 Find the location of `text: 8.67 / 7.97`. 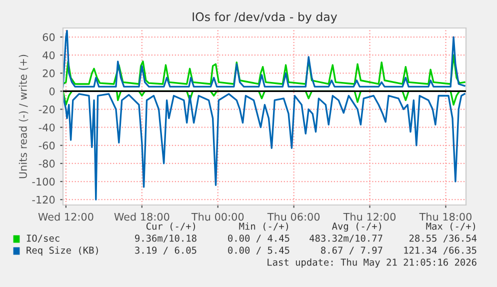

text: 8.67 / 7.97 is located at coordinates (351, 250).